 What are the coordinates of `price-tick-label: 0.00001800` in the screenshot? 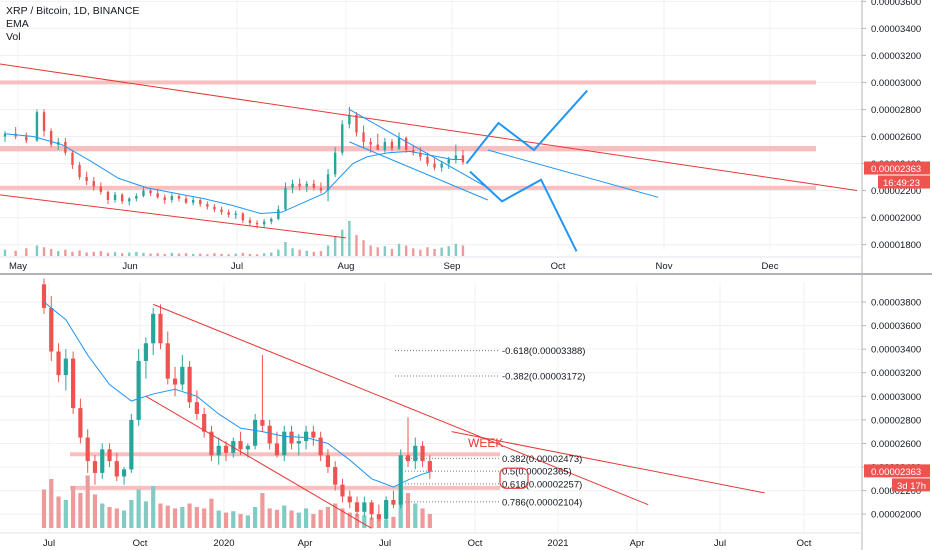 It's located at (896, 245).